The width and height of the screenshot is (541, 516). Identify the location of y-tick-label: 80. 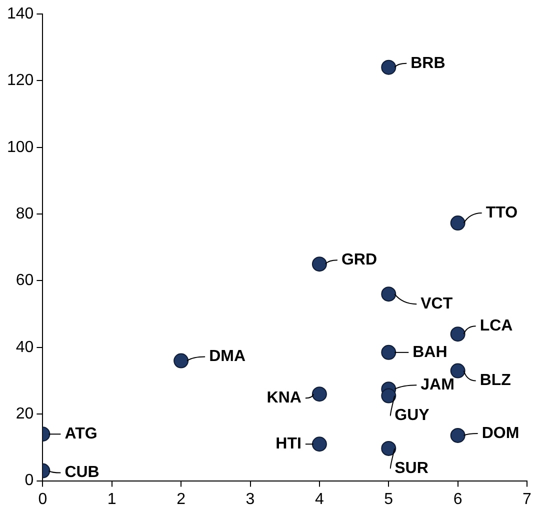
(25, 213).